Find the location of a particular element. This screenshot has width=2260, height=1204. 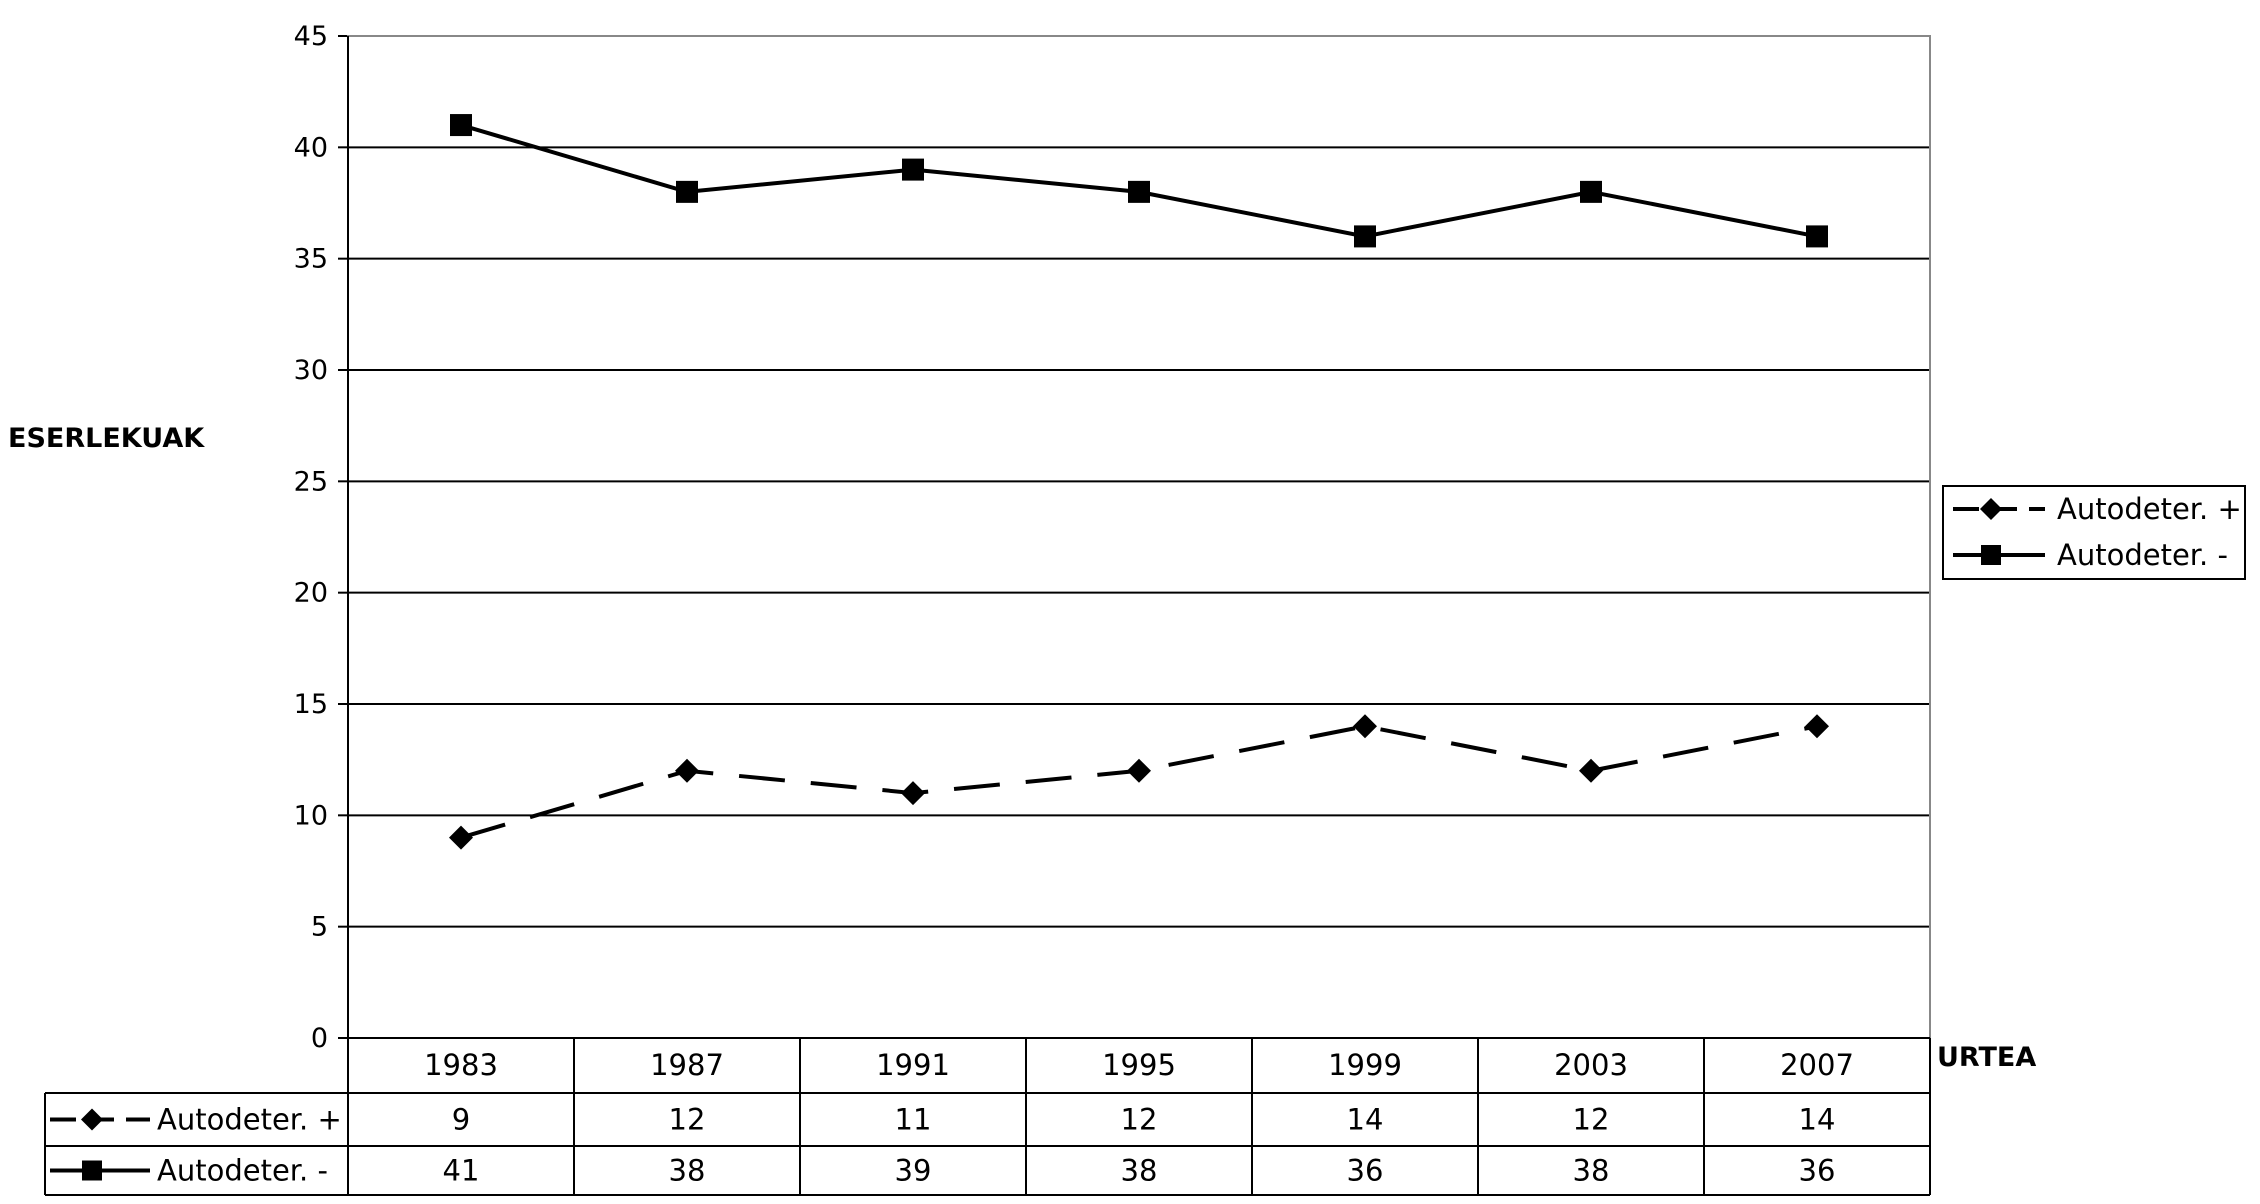

table-series-name: Autodeter. + is located at coordinates (249, 1120).